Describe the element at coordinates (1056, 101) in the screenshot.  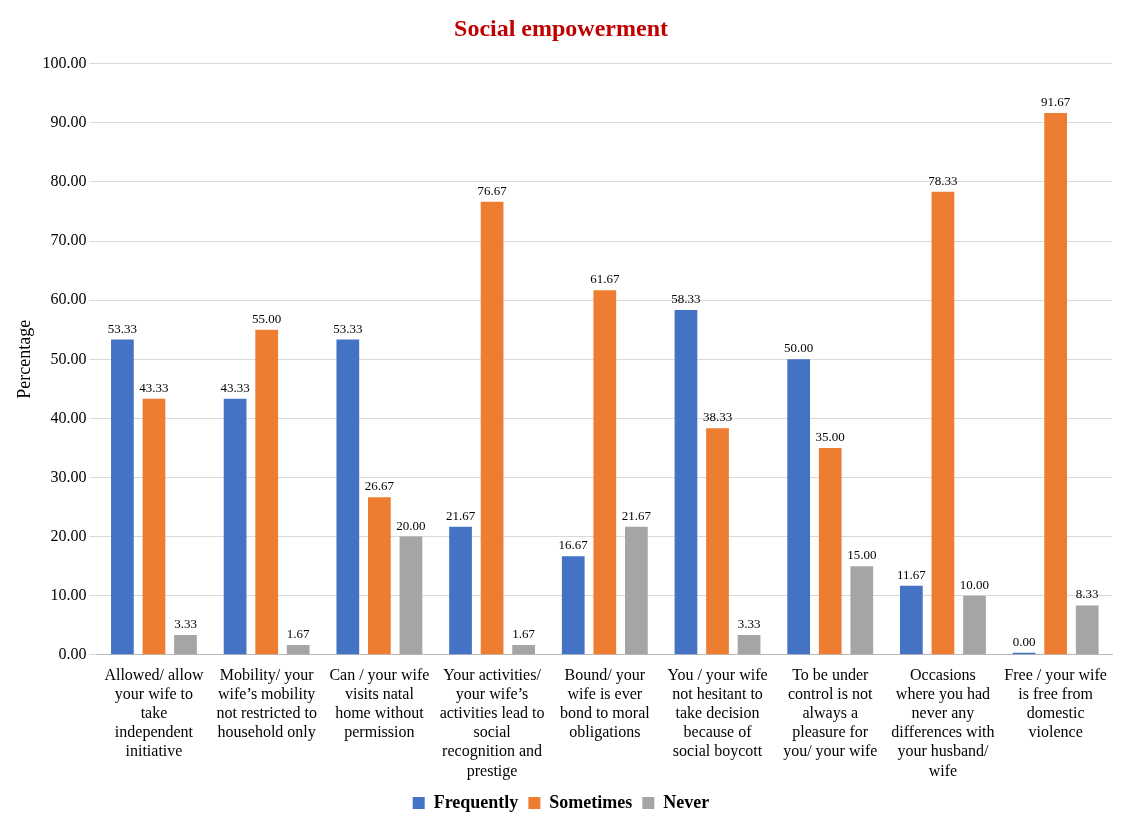
I see `data-label: 91.67` at that location.